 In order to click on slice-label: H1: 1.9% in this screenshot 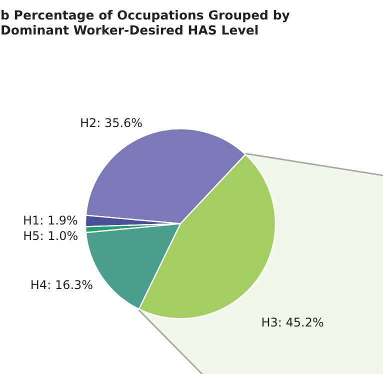, I will do `click(50, 221)`.